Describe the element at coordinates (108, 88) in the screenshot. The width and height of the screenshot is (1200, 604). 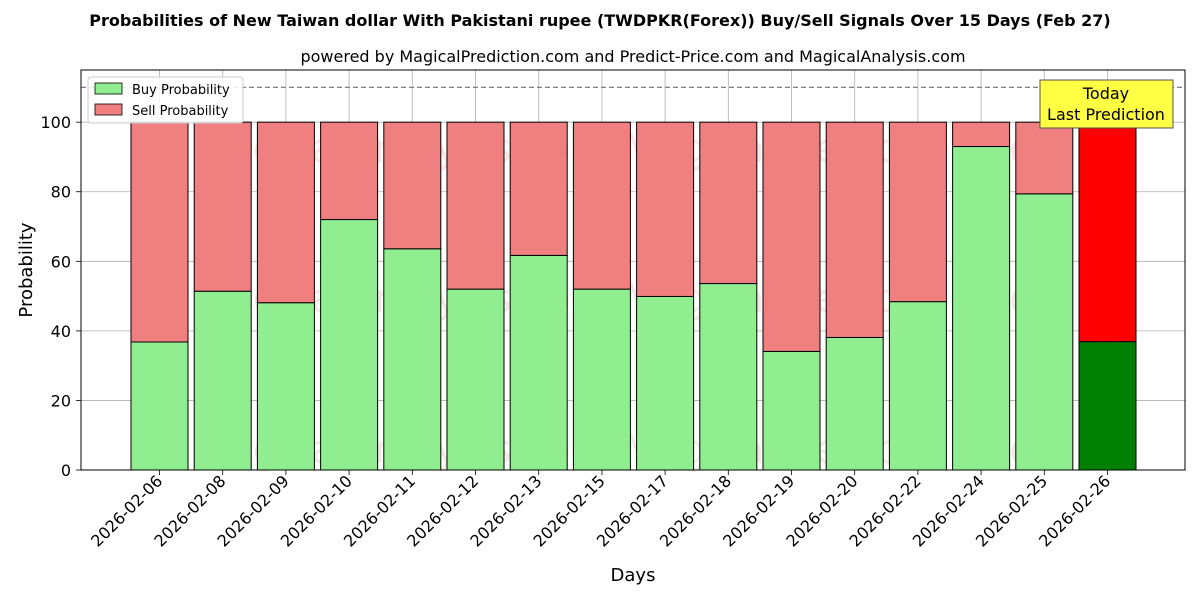
I see `legend-swatch-buy` at that location.